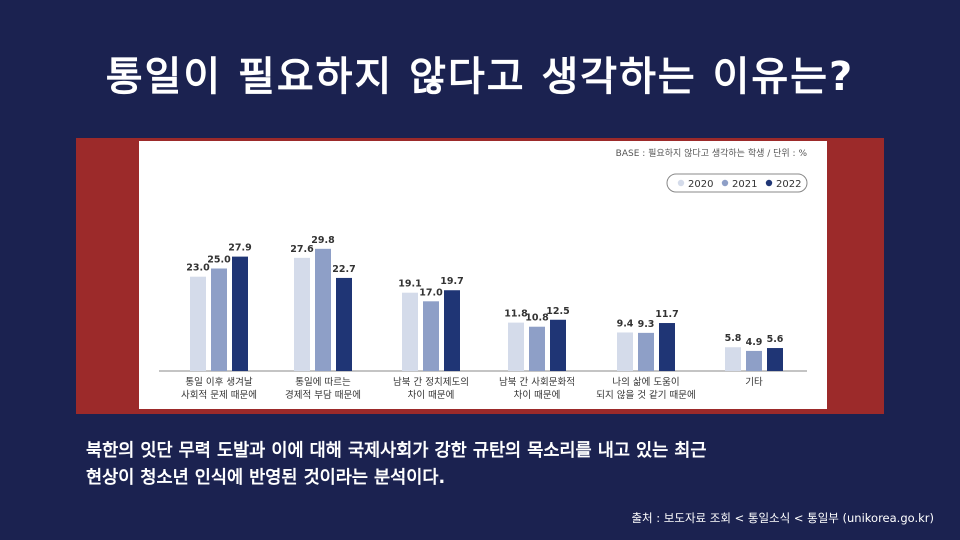 Image resolution: width=960 pixels, height=540 pixels. What do you see at coordinates (480, 77) in the screenshot?
I see `slide-title: 통일이 필요하지 않다고 생각하는 이유는?` at bounding box center [480, 77].